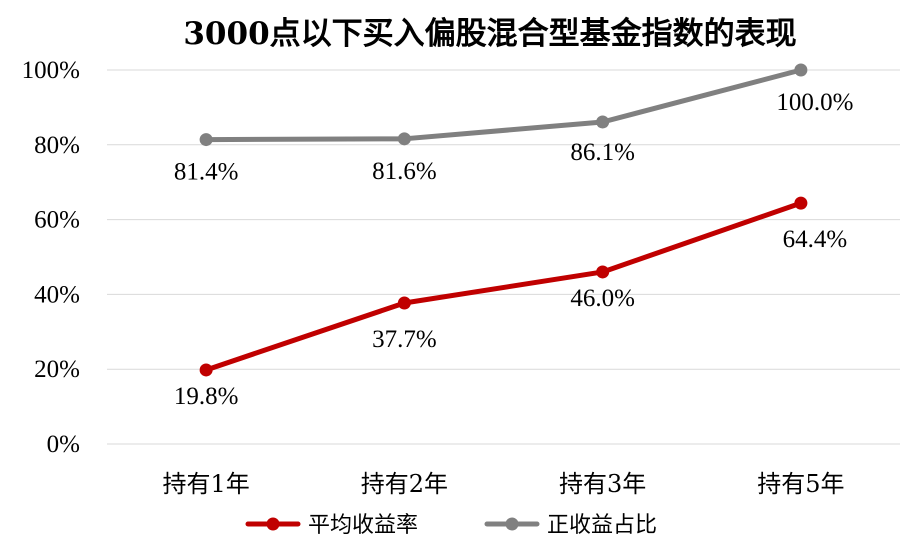  Describe the element at coordinates (57, 220) in the screenshot. I see `y-tick-label: 60%` at that location.